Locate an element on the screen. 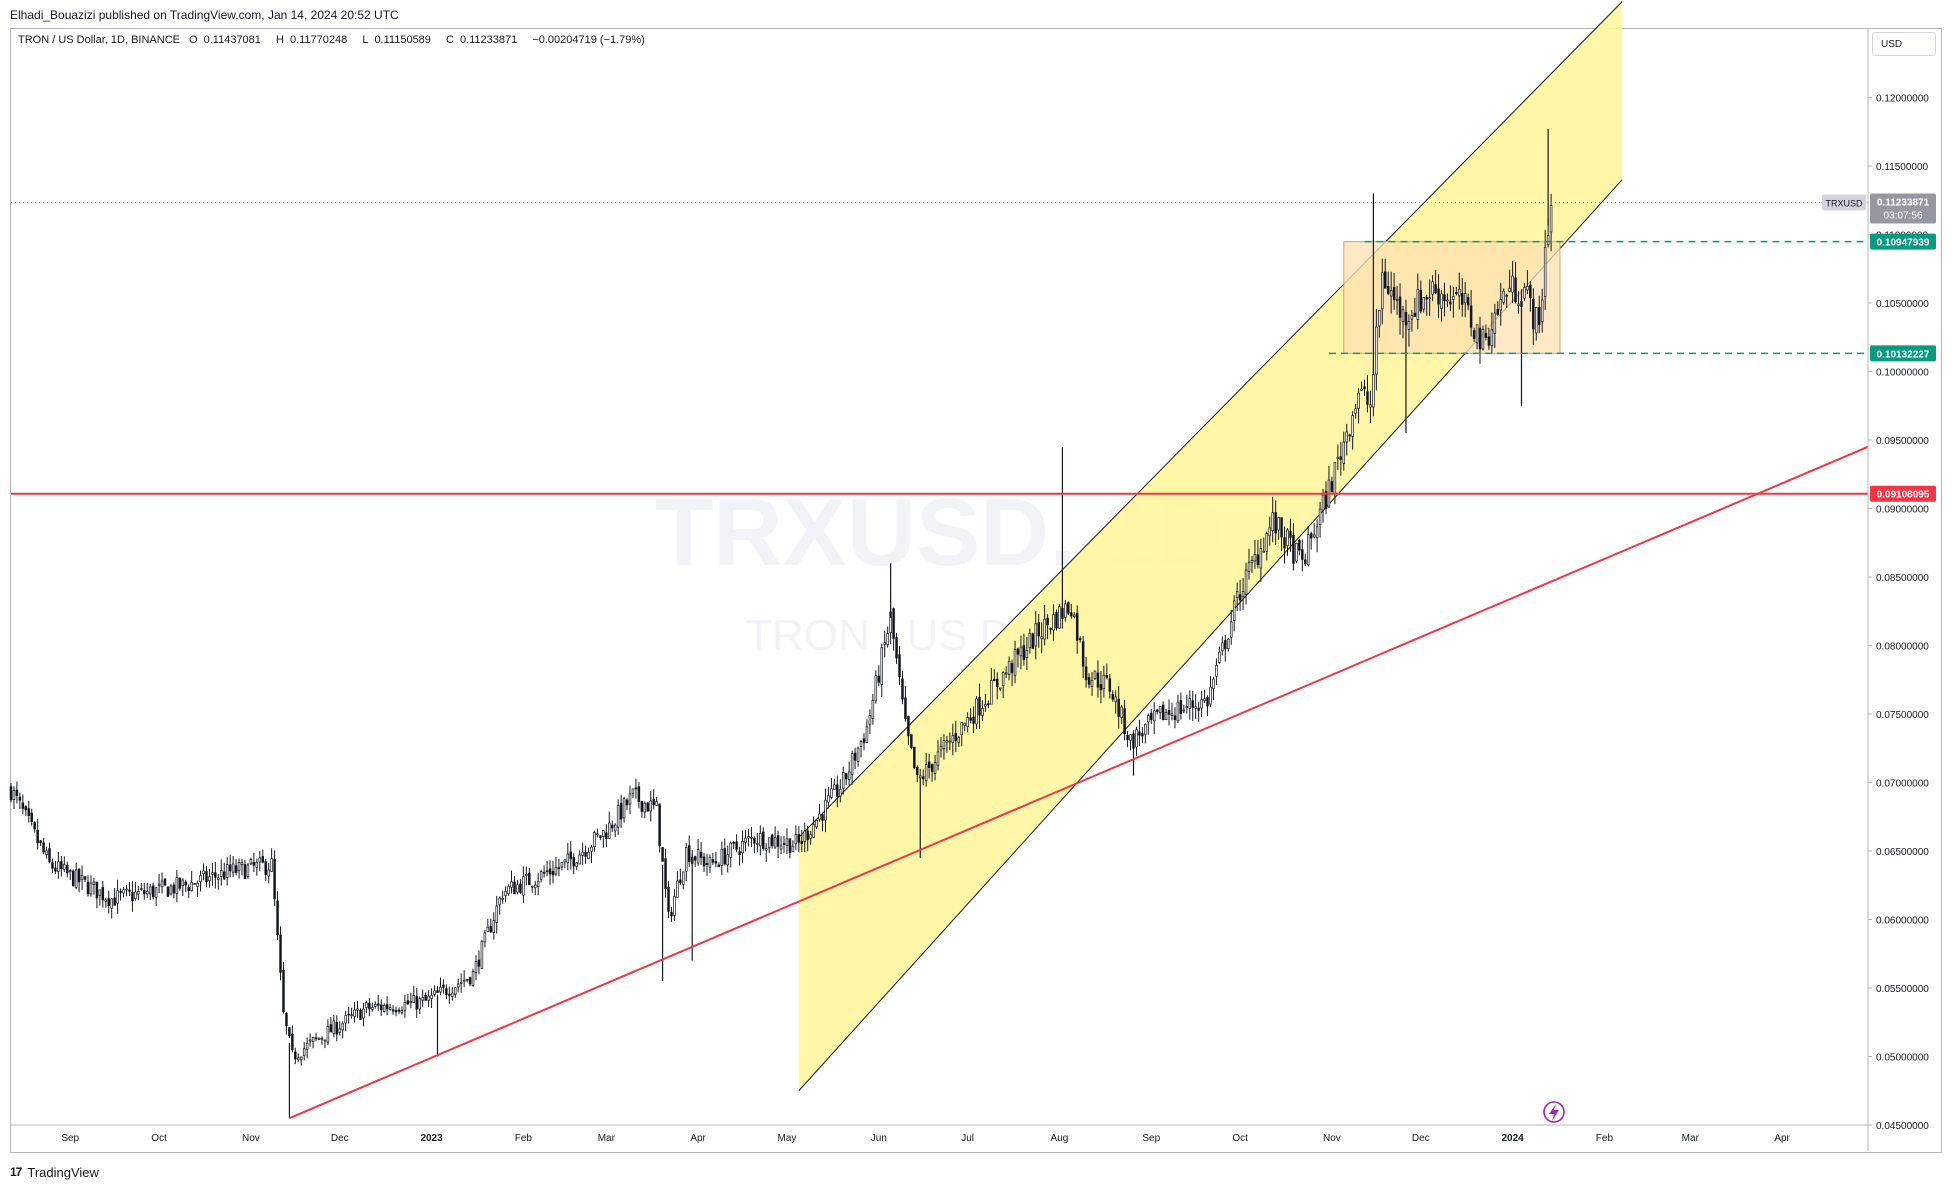 The height and width of the screenshot is (1189, 1952). footer-brand: 17 TradingView is located at coordinates (54, 1172).